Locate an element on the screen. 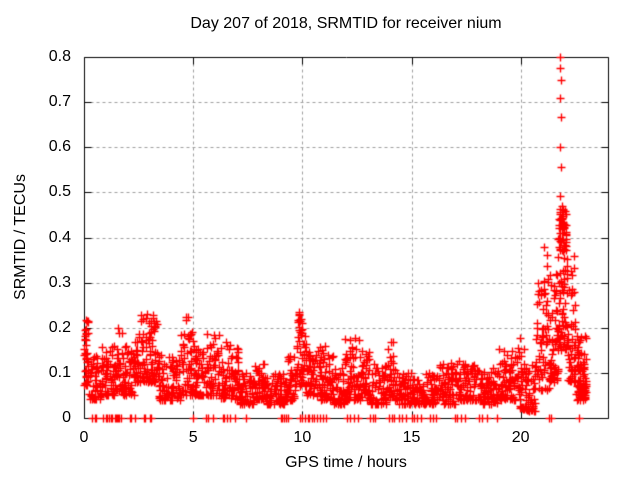  y-tick-label: 0 is located at coordinates (66, 417).